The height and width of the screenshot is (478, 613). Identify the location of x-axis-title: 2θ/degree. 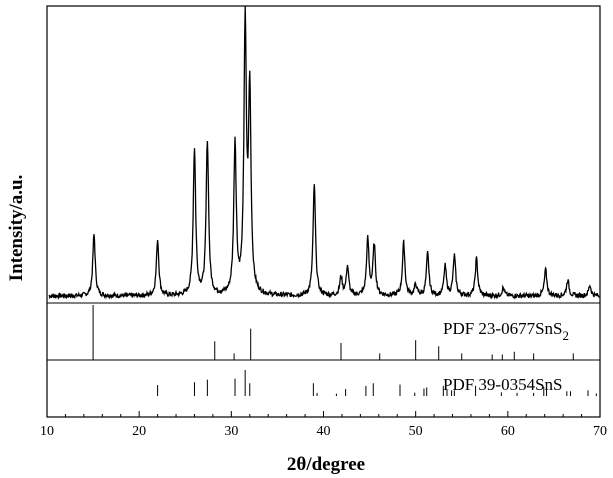
(326, 464).